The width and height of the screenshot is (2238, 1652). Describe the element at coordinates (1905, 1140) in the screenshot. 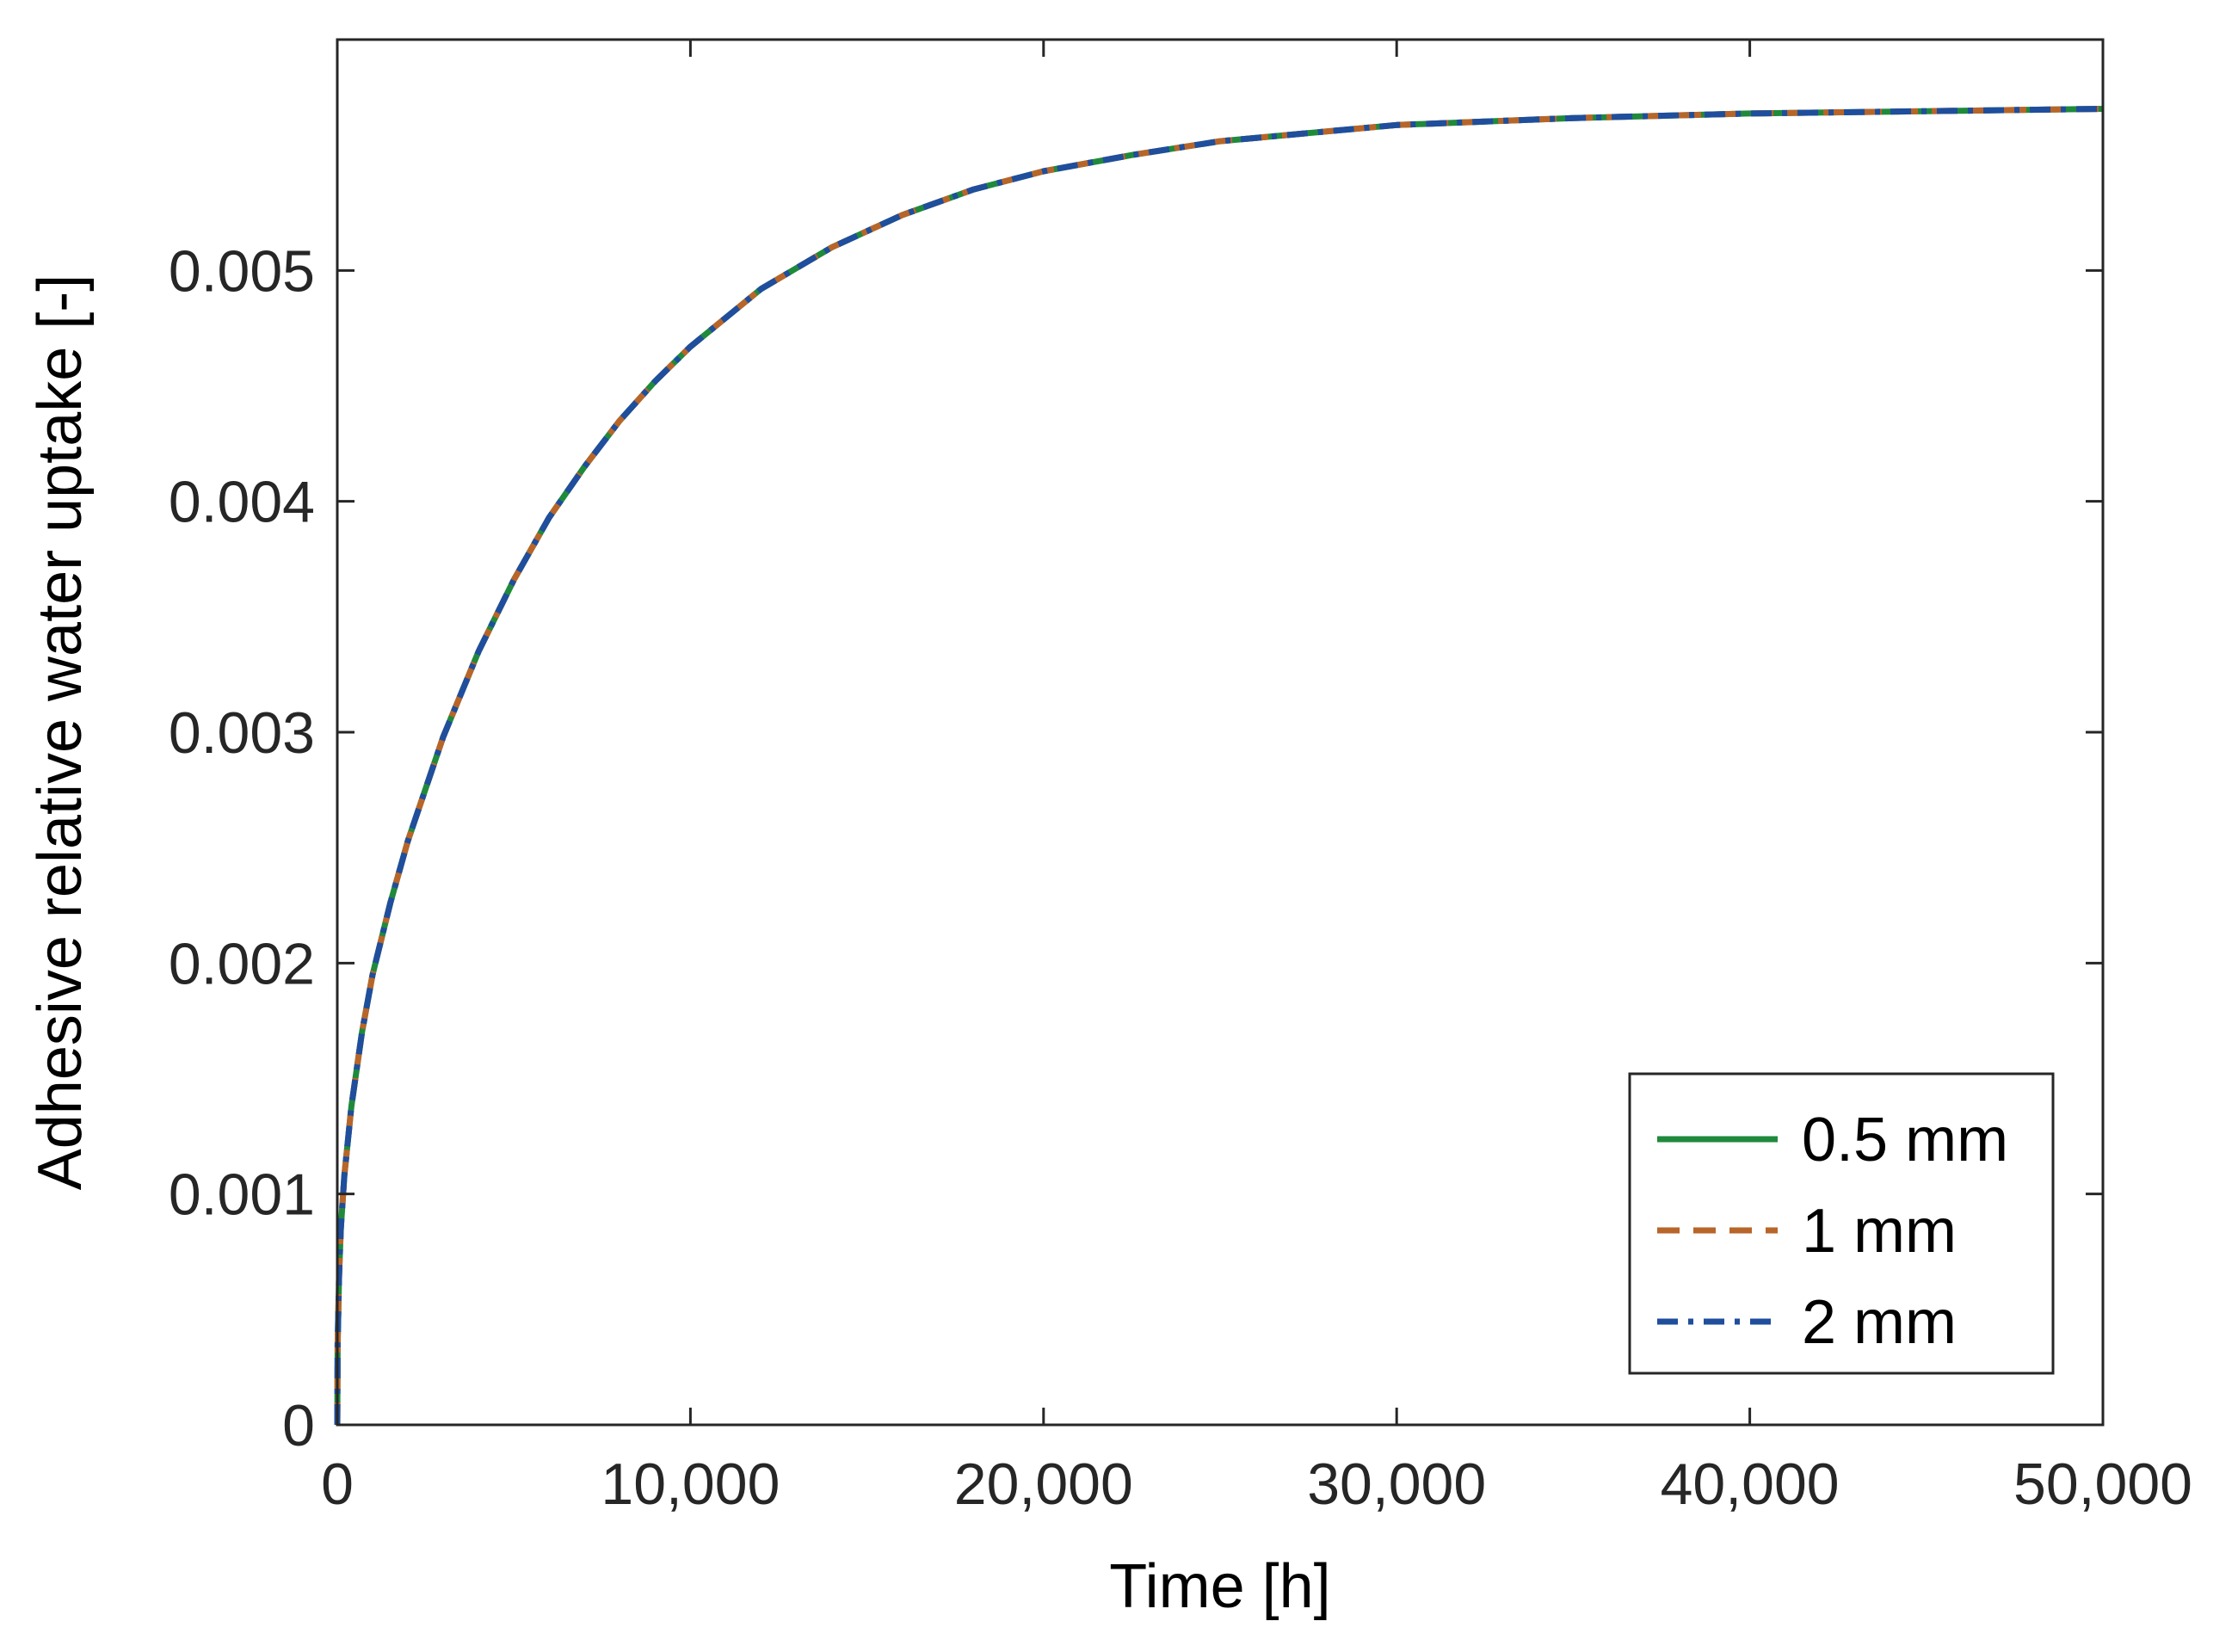

I see `legend-label-1: 0.5 mm` at that location.